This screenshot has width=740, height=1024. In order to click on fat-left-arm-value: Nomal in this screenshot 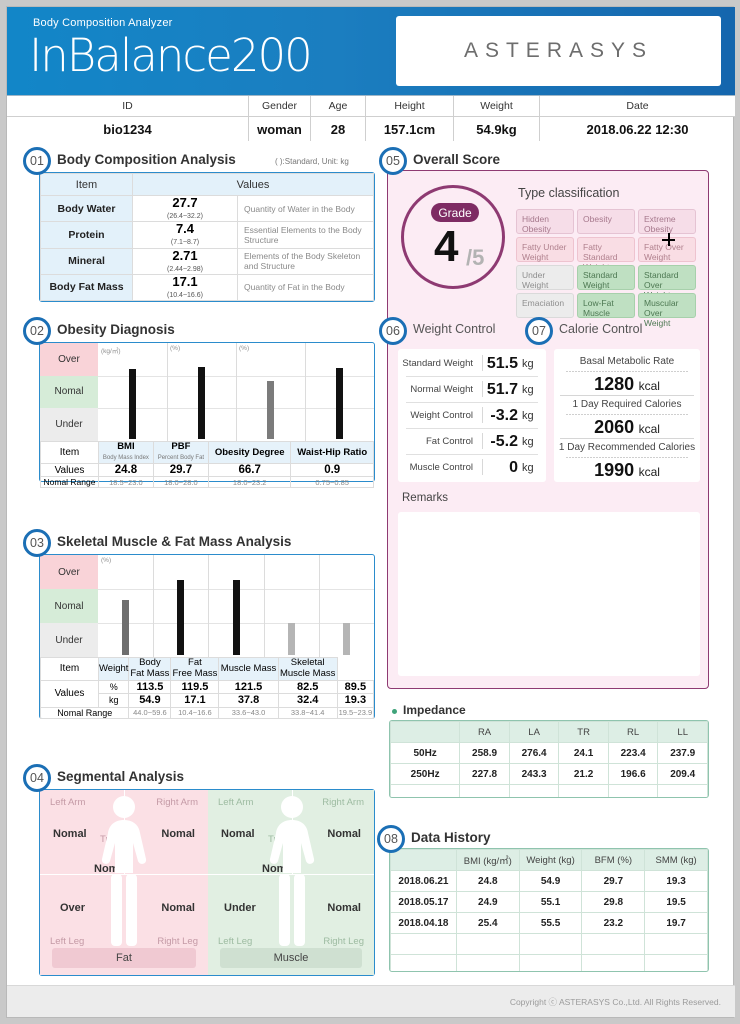, I will do `click(70, 834)`.